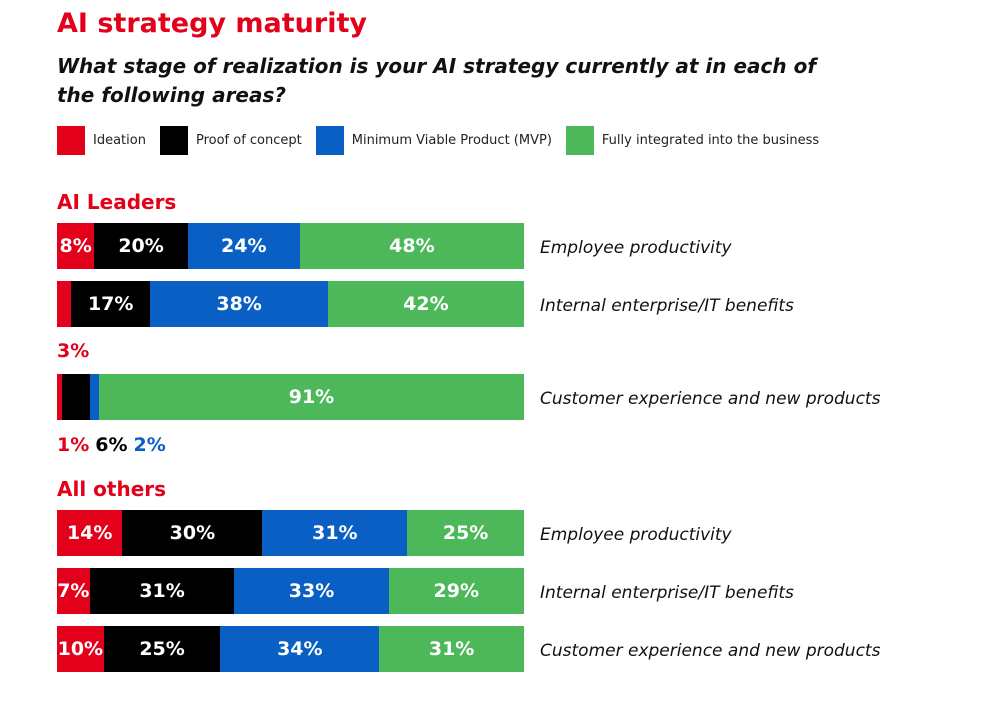  I want to click on bar-segment-proof-of-concept: 25%, so click(162, 649).